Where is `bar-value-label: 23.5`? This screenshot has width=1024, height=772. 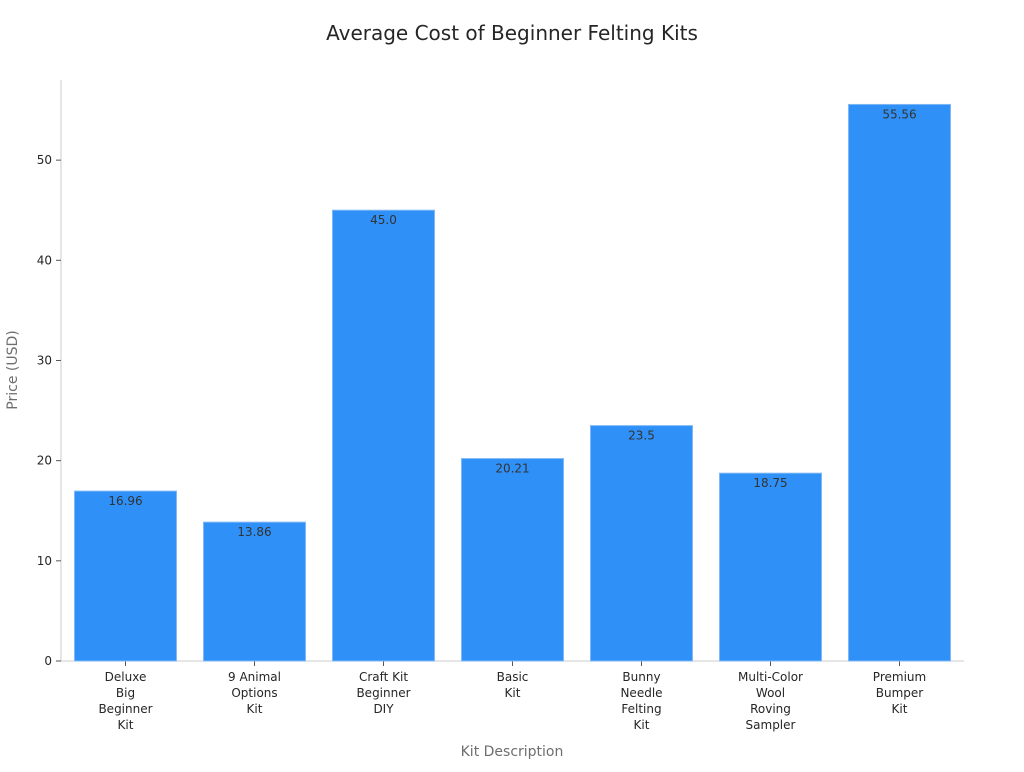 bar-value-label: 23.5 is located at coordinates (641, 436).